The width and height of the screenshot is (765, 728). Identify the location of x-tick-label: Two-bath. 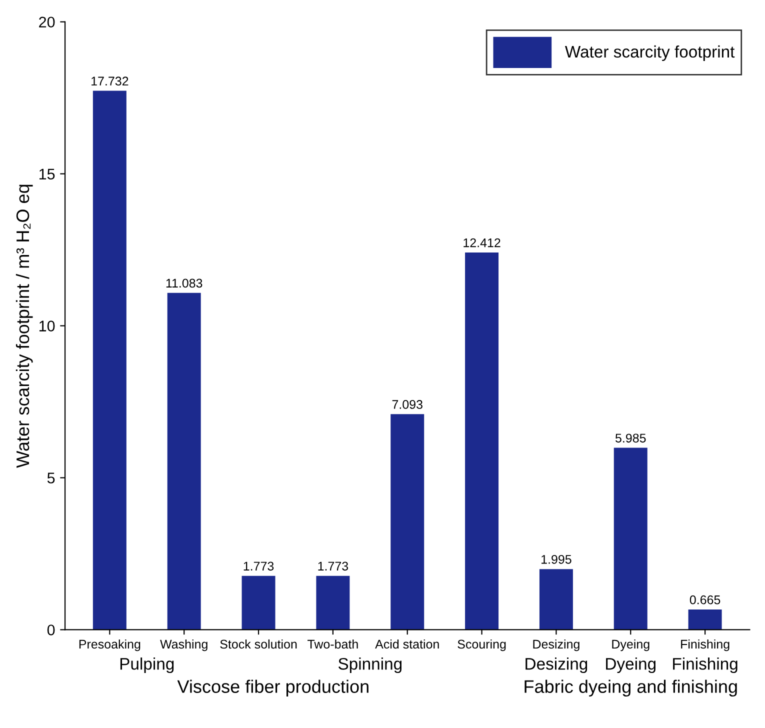
(333, 644).